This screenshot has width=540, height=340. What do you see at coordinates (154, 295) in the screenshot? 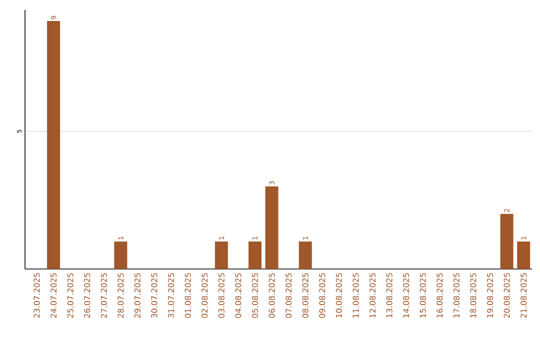
I see `x-tick-label: 30.07.2025` at bounding box center [154, 295].